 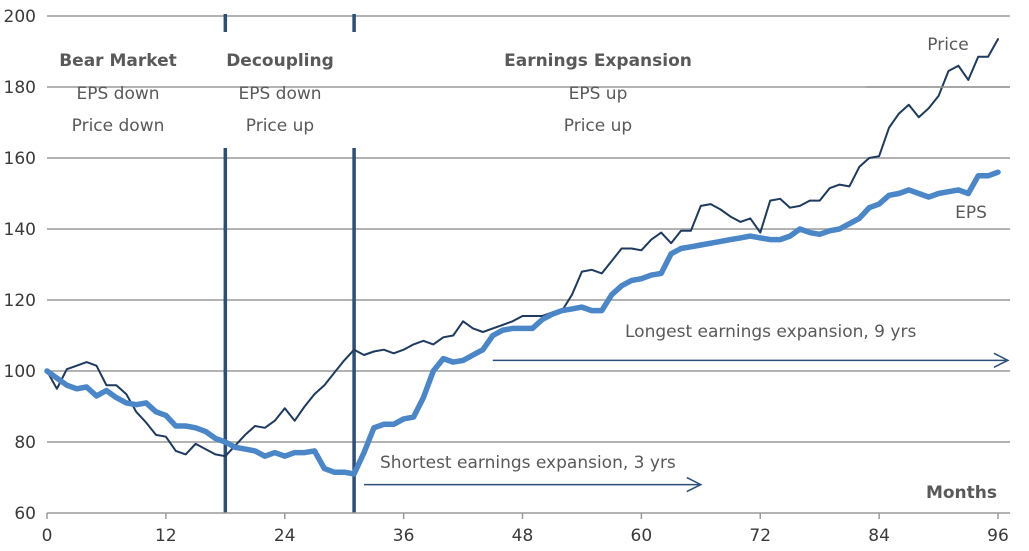 What do you see at coordinates (289, 263) in the screenshot?
I see `phase-dividers` at bounding box center [289, 263].